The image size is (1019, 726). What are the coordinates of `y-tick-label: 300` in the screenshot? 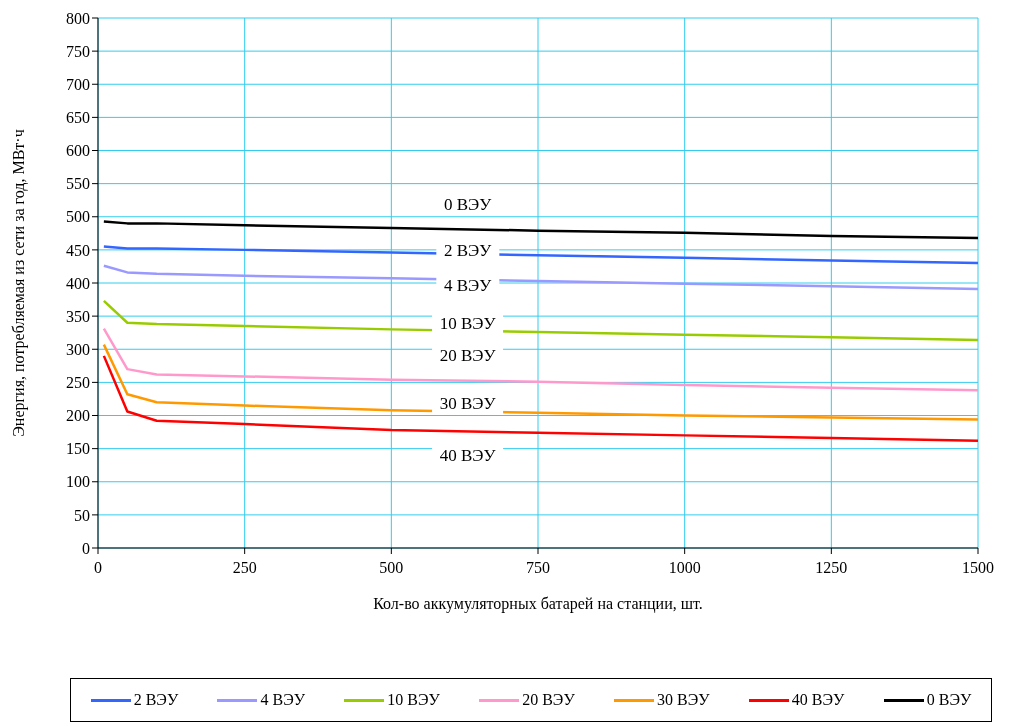 It's located at (78, 349).